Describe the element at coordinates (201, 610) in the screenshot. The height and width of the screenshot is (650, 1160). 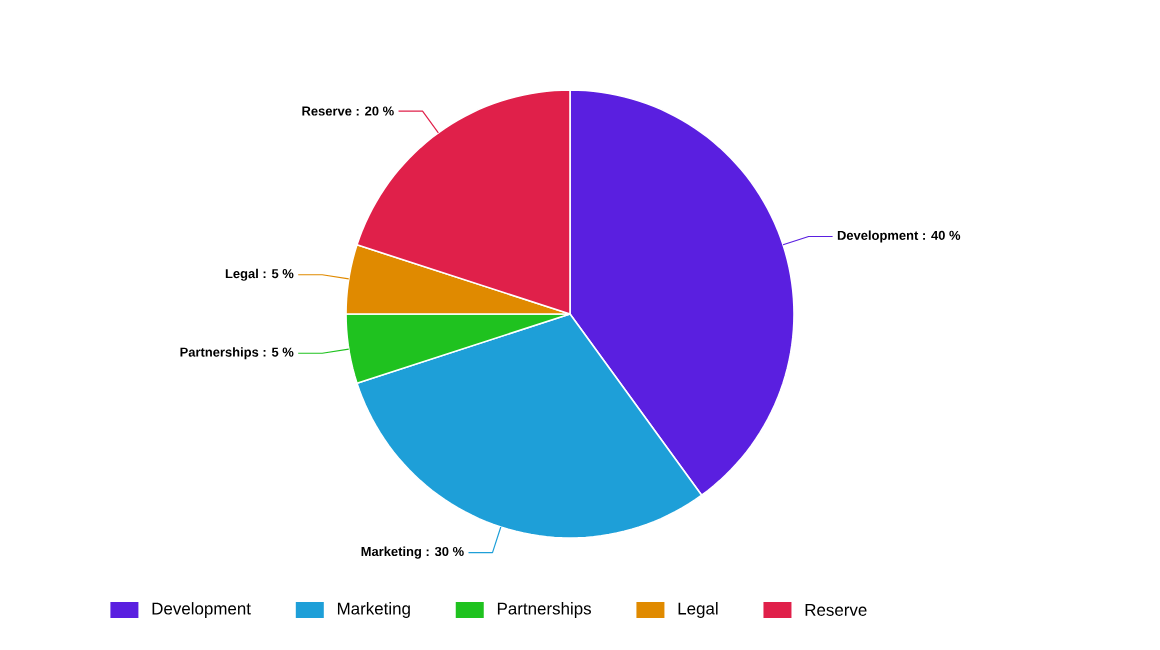
I see `legend-label: Development` at that location.